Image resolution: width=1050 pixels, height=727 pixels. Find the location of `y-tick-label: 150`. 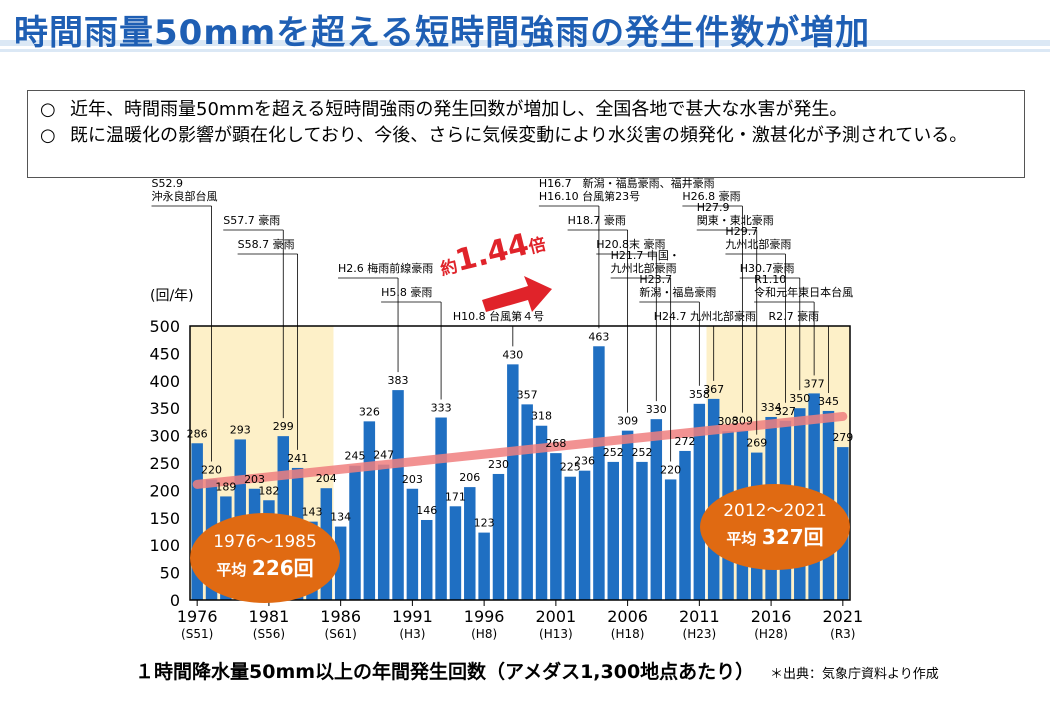

y-tick-label: 150 is located at coordinates (164, 518).